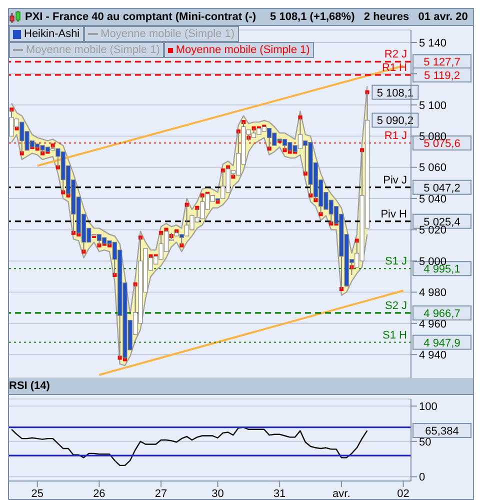  I want to click on ref-line-label: S2 J, so click(395, 306).